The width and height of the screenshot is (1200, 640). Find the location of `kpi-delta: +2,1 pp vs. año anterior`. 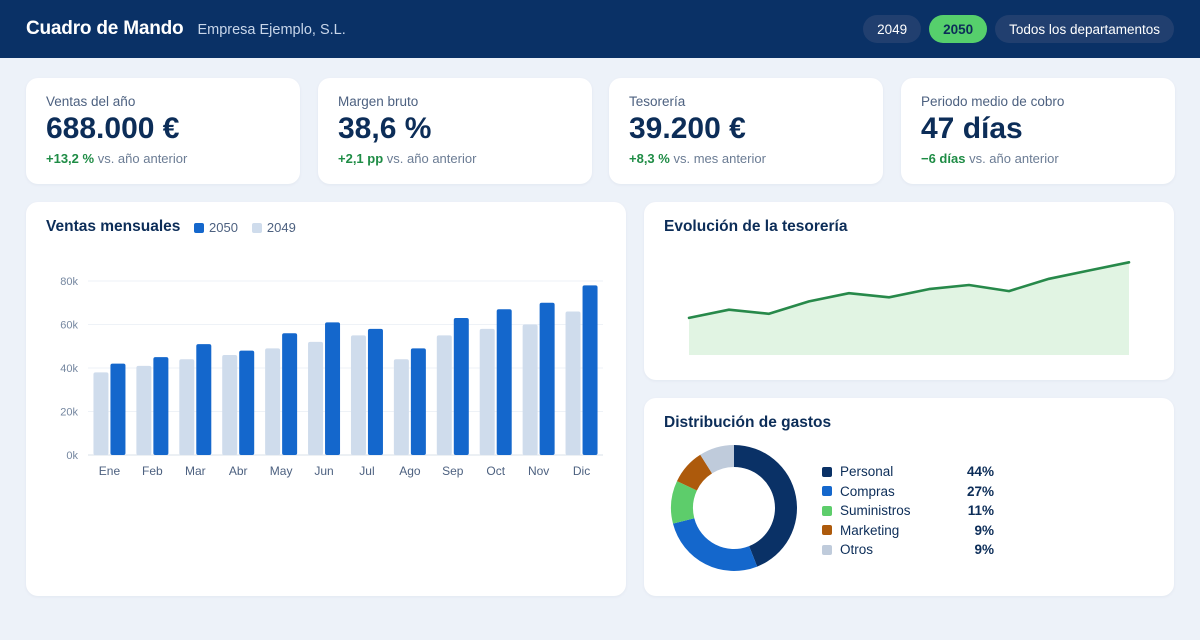

kpi-delta: +2,1 pp vs. año anterior is located at coordinates (455, 158).